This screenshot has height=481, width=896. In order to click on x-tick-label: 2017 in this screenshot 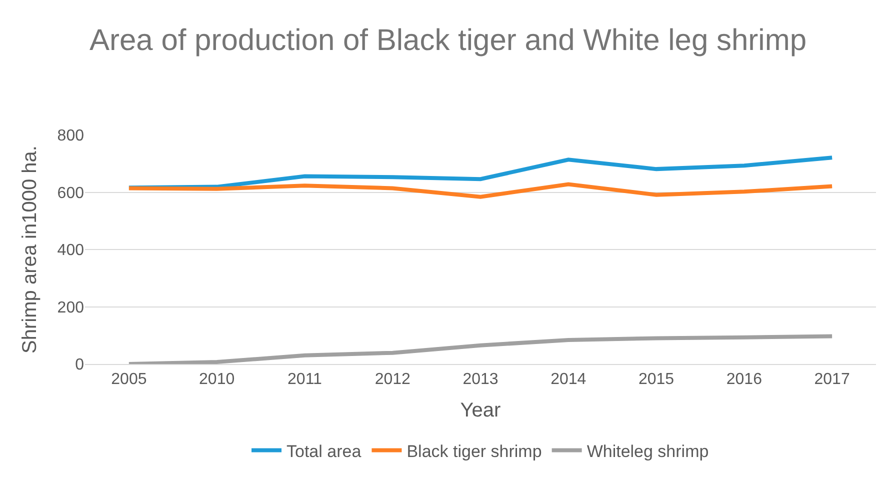, I will do `click(832, 379)`.